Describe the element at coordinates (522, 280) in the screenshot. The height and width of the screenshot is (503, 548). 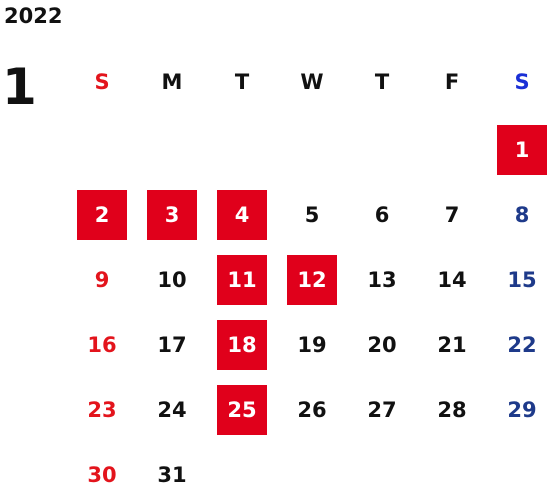
I see `day-cell-15: 15` at that location.